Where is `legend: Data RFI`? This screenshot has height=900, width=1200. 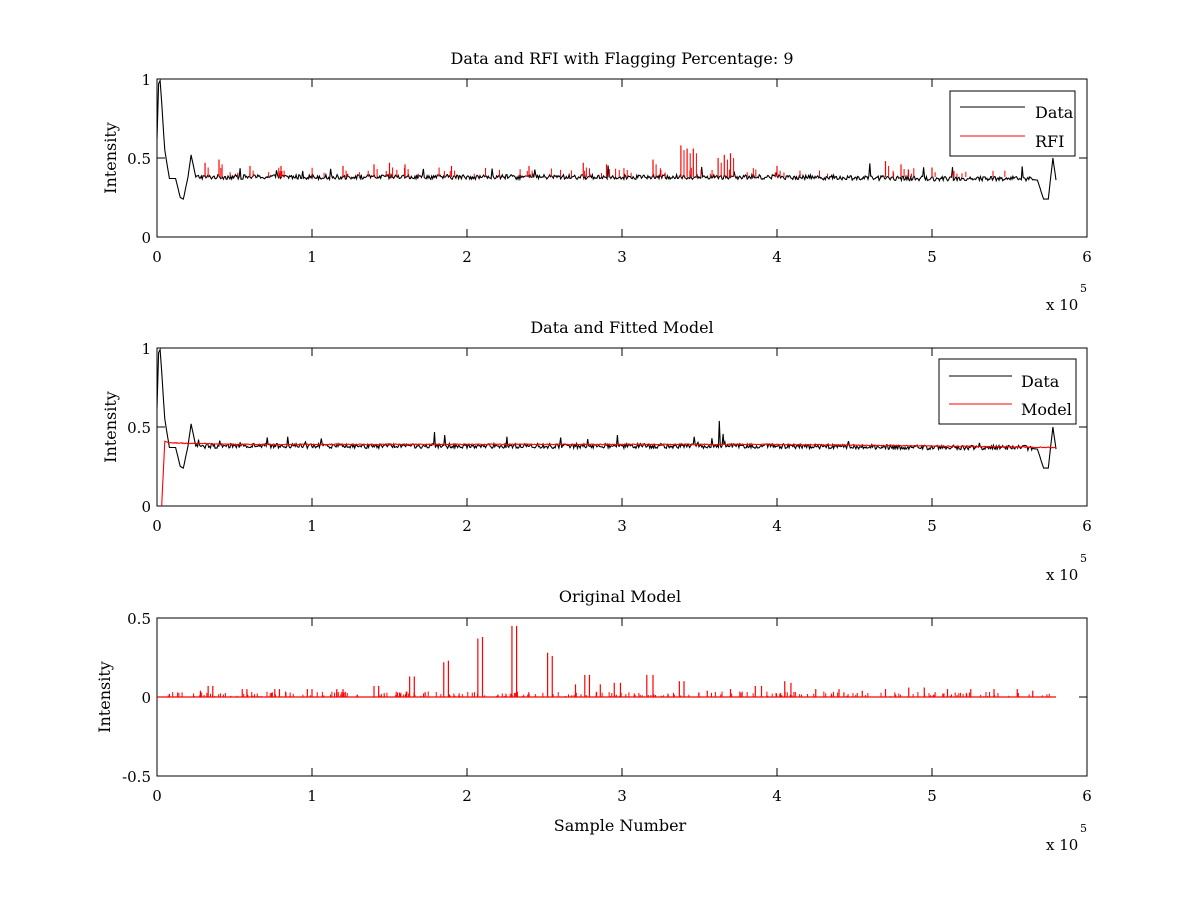 legend: Data RFI is located at coordinates (1012, 123).